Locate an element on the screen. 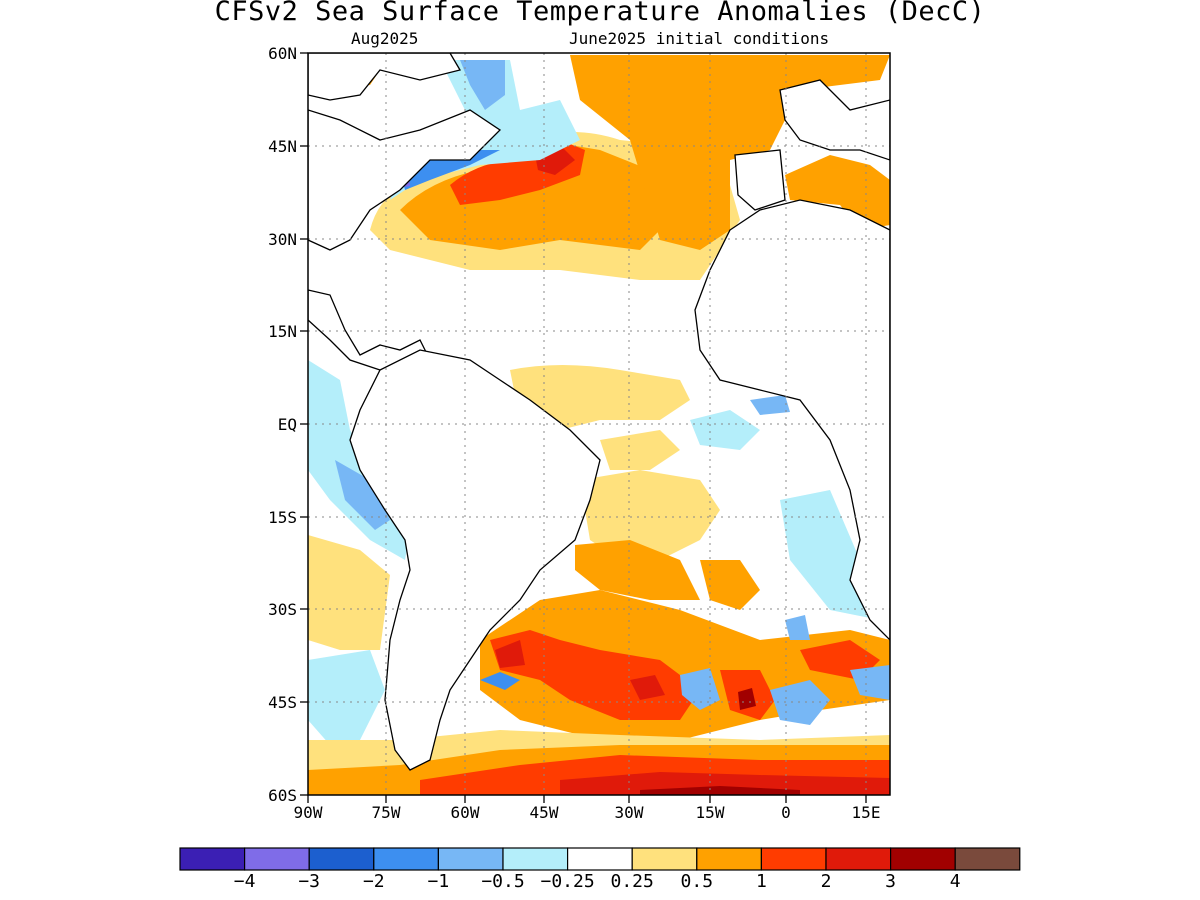  lon-label: 0 is located at coordinates (786, 812).